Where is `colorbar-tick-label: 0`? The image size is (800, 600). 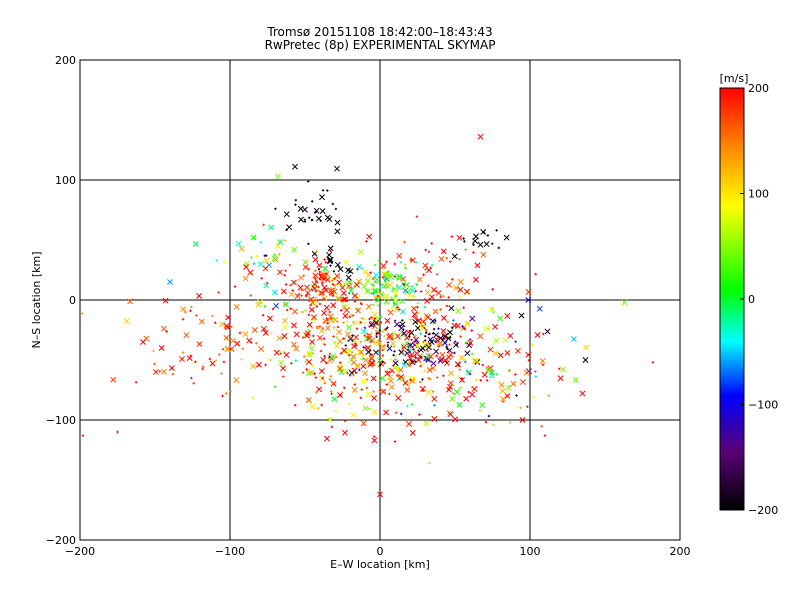
colorbar-tick-label: 0 is located at coordinates (751, 299).